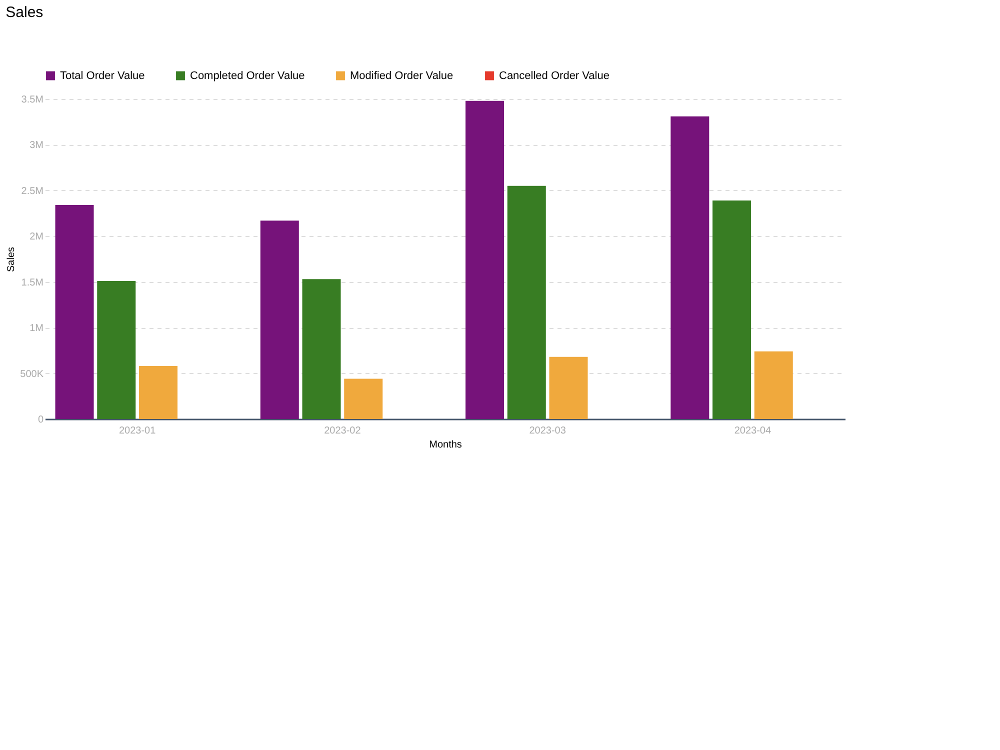 The height and width of the screenshot is (750, 1000). What do you see at coordinates (343, 431) in the screenshot?
I see `x-tick-label: 2023-02` at bounding box center [343, 431].